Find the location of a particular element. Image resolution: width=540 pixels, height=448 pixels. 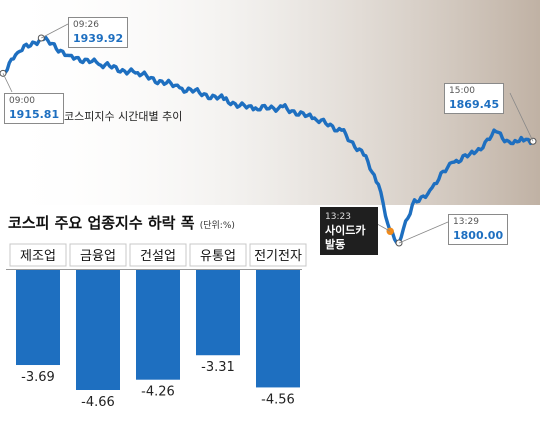

bar-value-label-2: -4.26 is located at coordinates (158, 392).